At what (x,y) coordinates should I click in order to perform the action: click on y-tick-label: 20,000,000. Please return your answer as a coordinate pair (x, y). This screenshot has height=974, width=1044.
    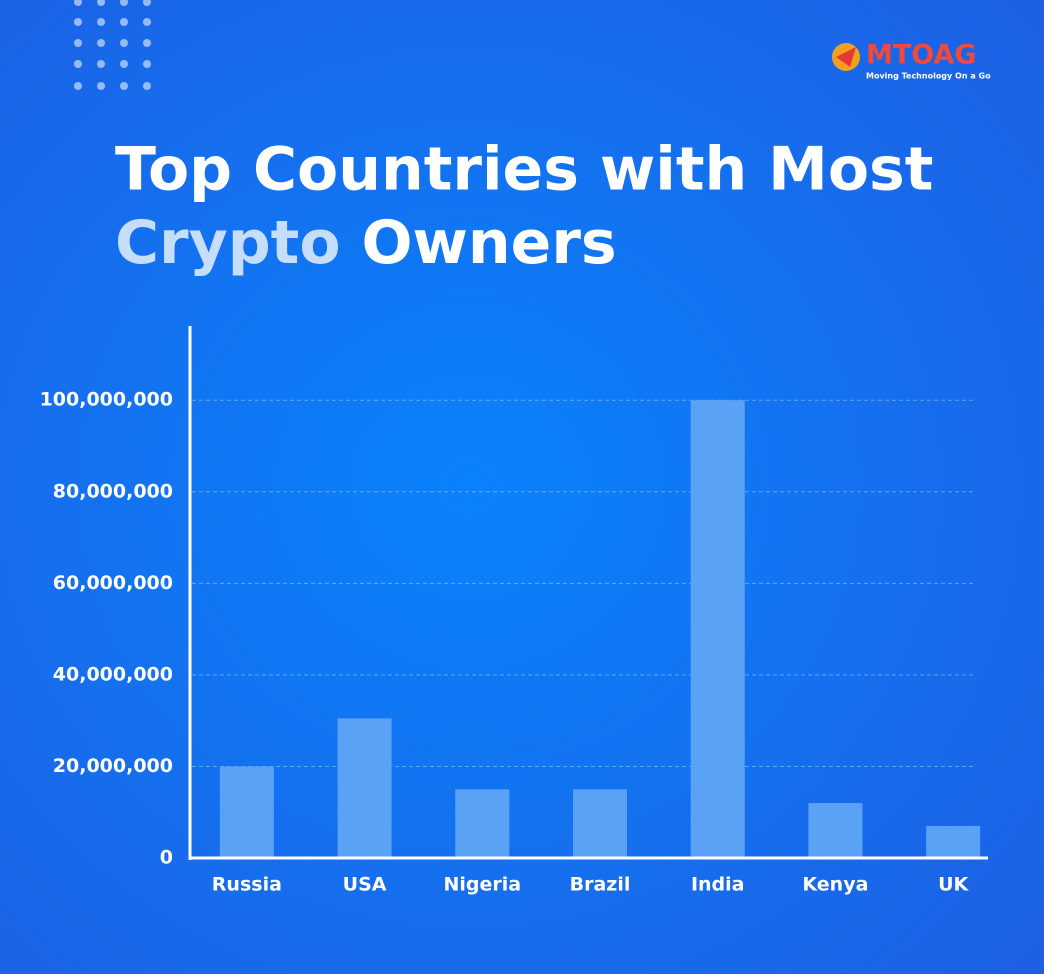
    Looking at the image, I should click on (113, 766).